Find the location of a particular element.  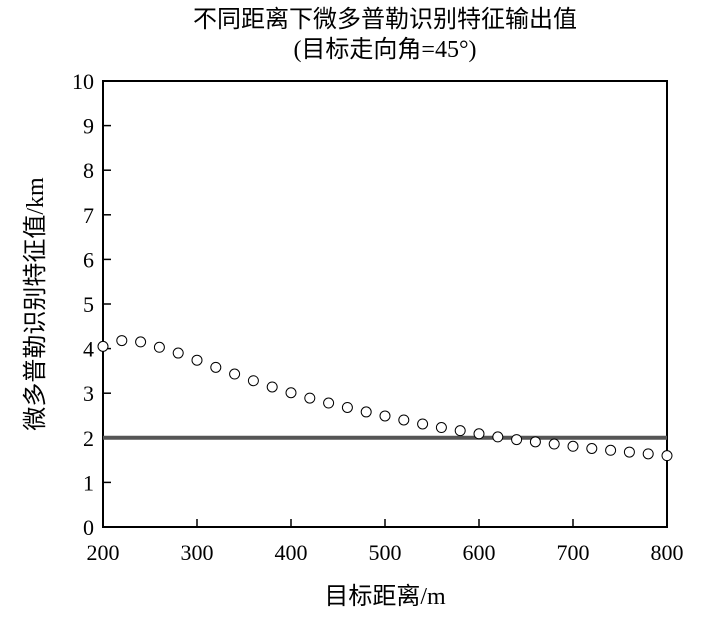

x-axis: 200 300 400 500 600 700 800 is located at coordinates (385, 542).